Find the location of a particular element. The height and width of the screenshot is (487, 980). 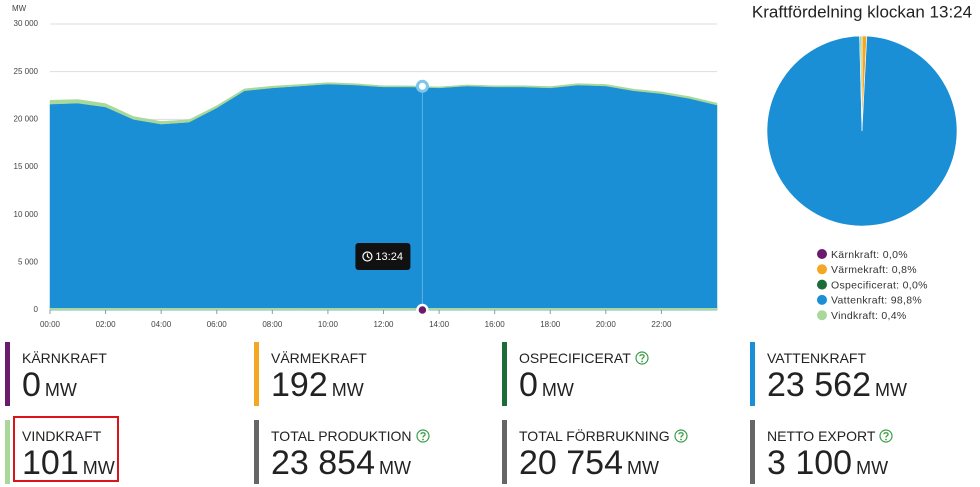

tooltip: 13:24 is located at coordinates (383, 256).